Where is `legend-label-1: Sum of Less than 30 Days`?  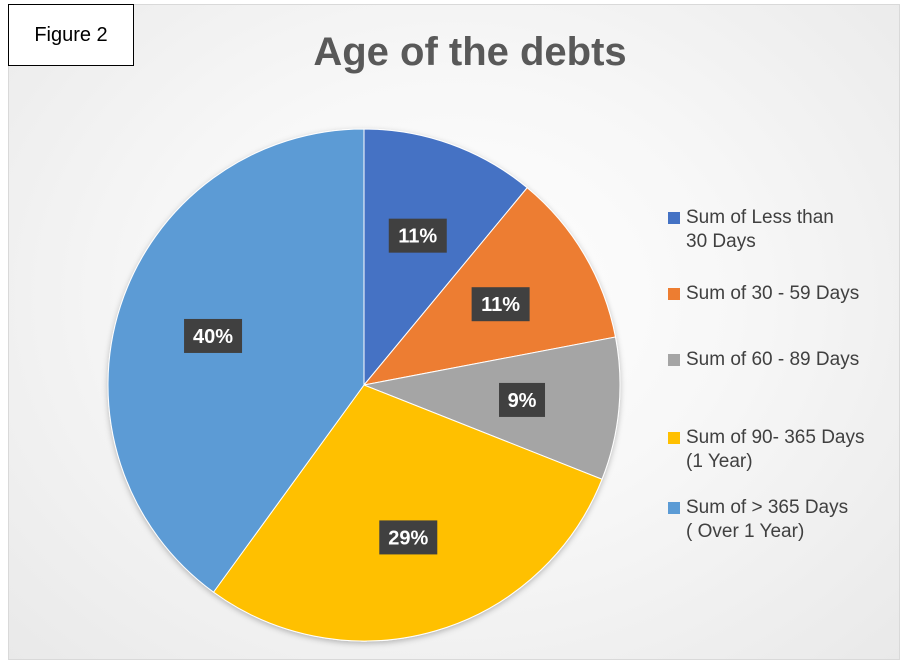 legend-label-1: Sum of Less than 30 Days is located at coordinates (760, 229).